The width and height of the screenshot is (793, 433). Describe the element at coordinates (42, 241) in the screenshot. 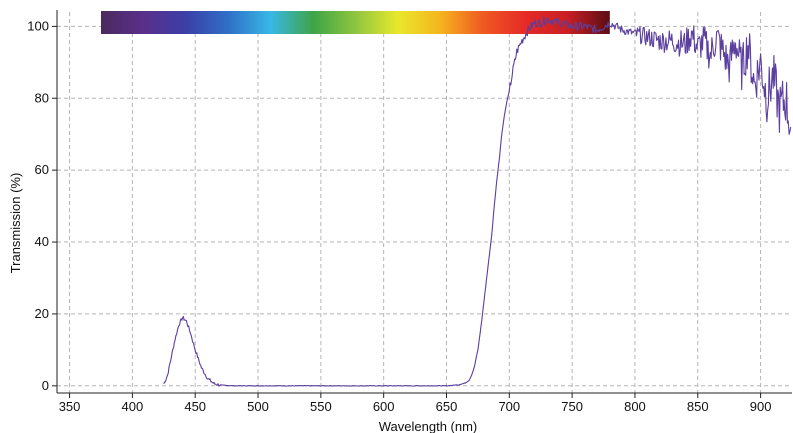

I see `y-tick-label: 40` at that location.